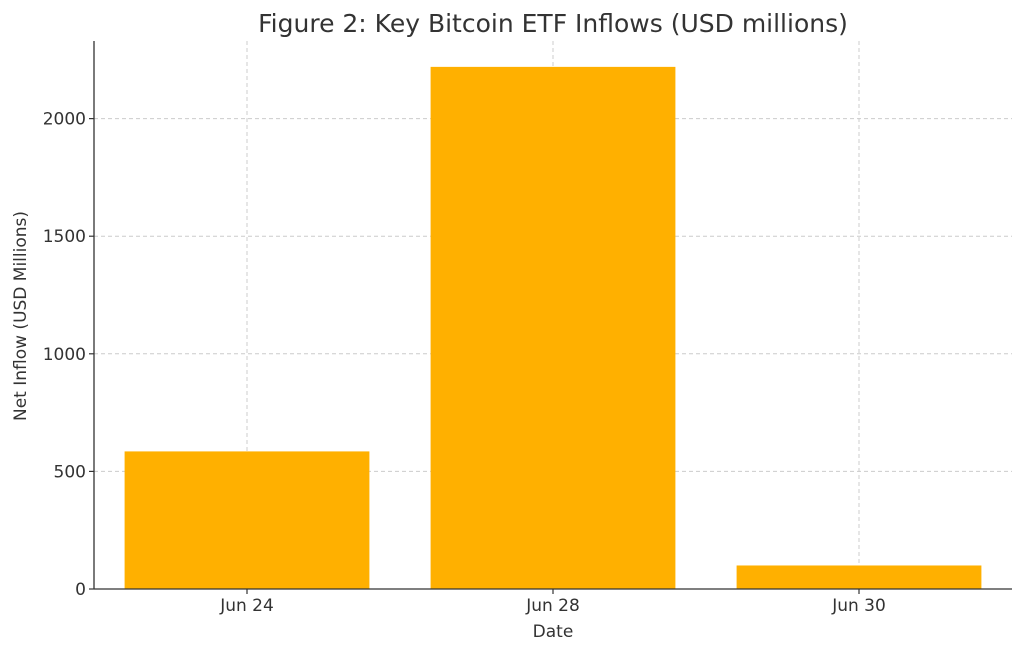 This screenshot has width=1024, height=652. What do you see at coordinates (64, 120) in the screenshot?
I see `y-tick-label-4: 2000` at bounding box center [64, 120].